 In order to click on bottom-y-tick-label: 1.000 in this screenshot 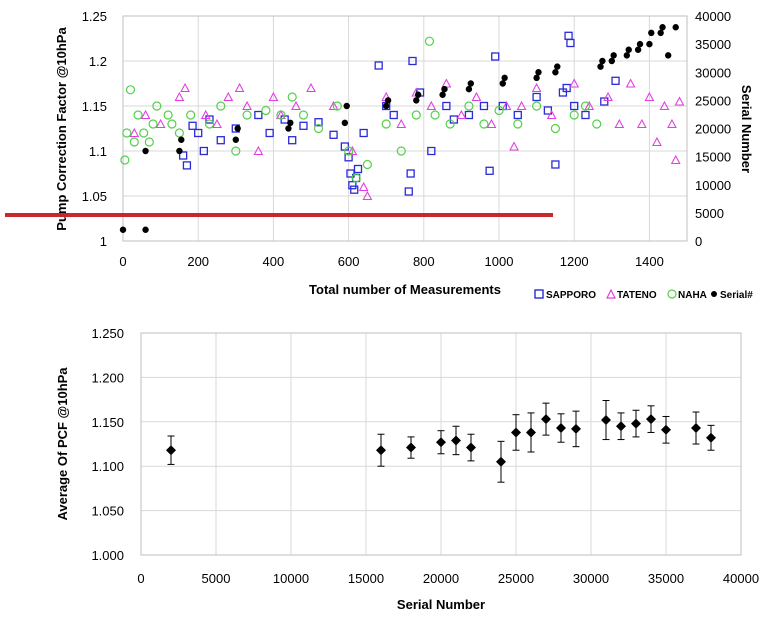, I will do `click(107, 555)`.